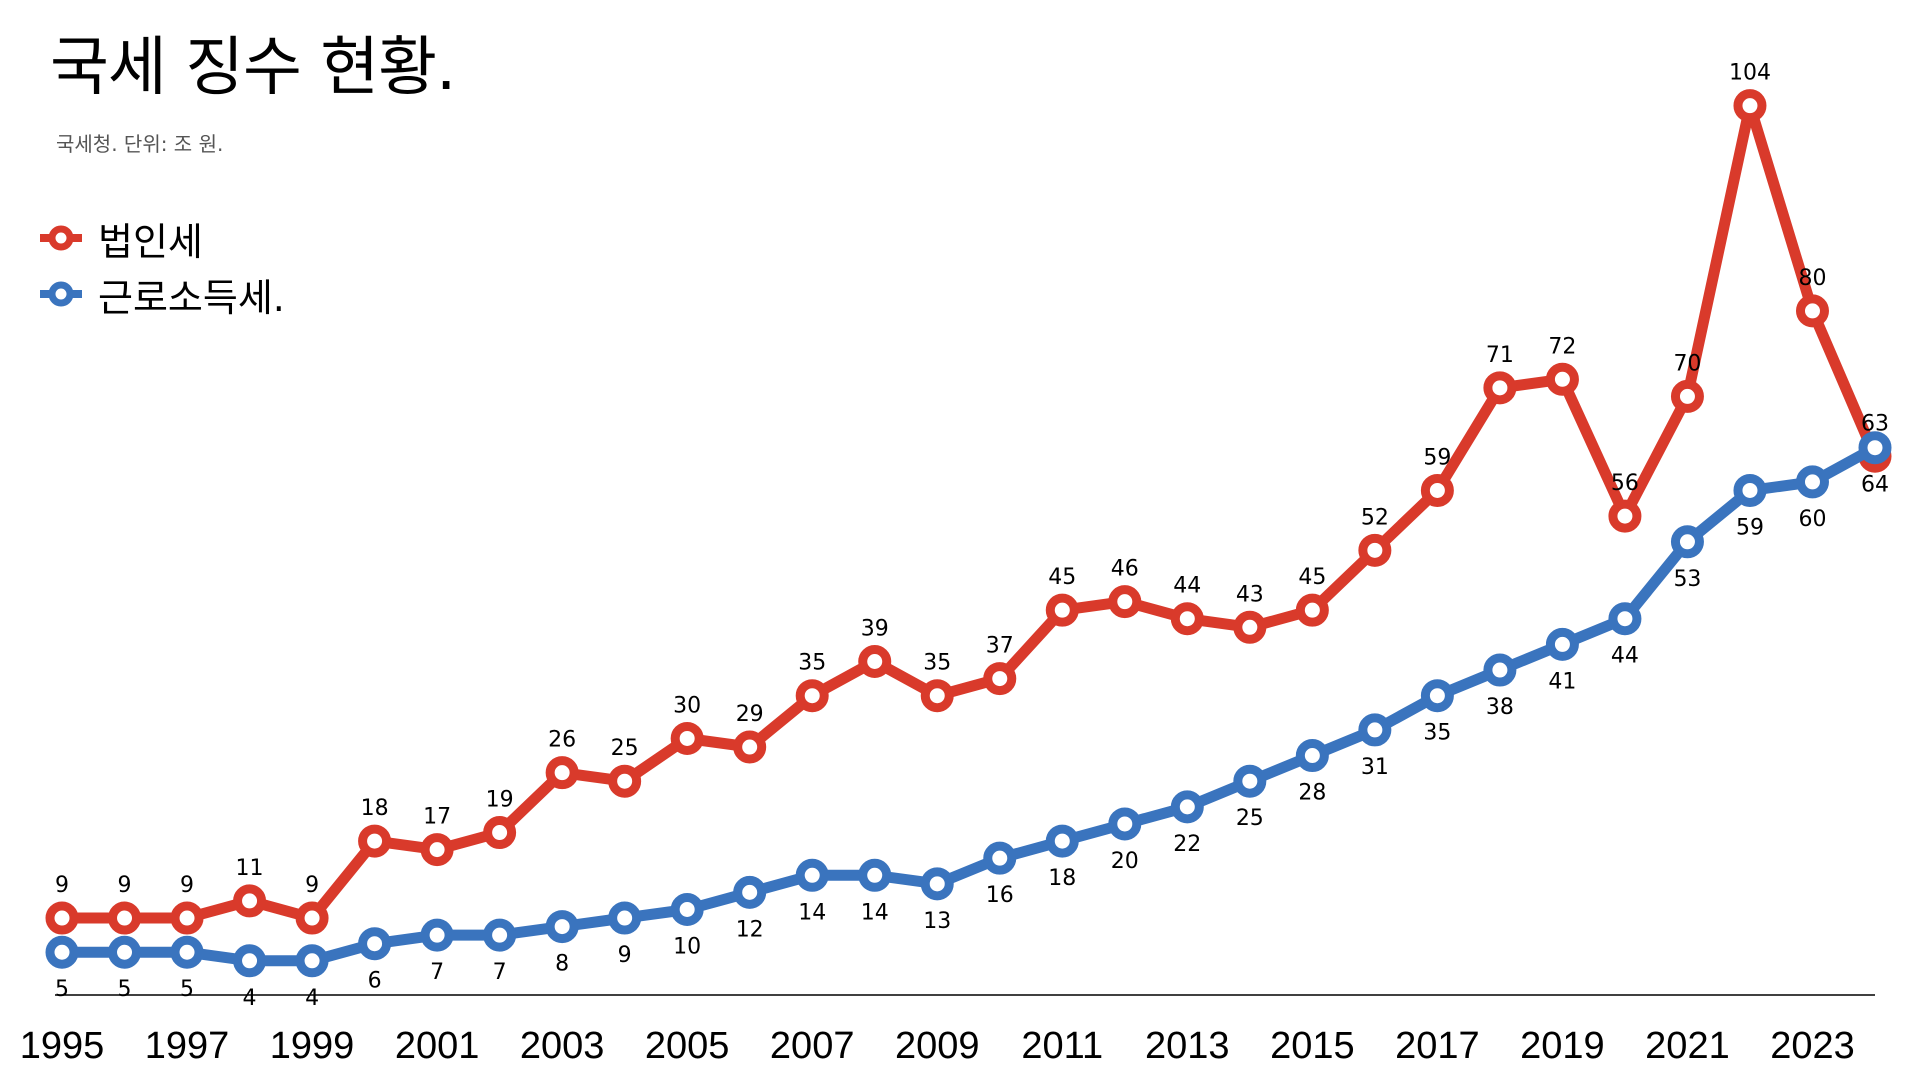  I want to click on data-label: 52, so click(1375, 517).